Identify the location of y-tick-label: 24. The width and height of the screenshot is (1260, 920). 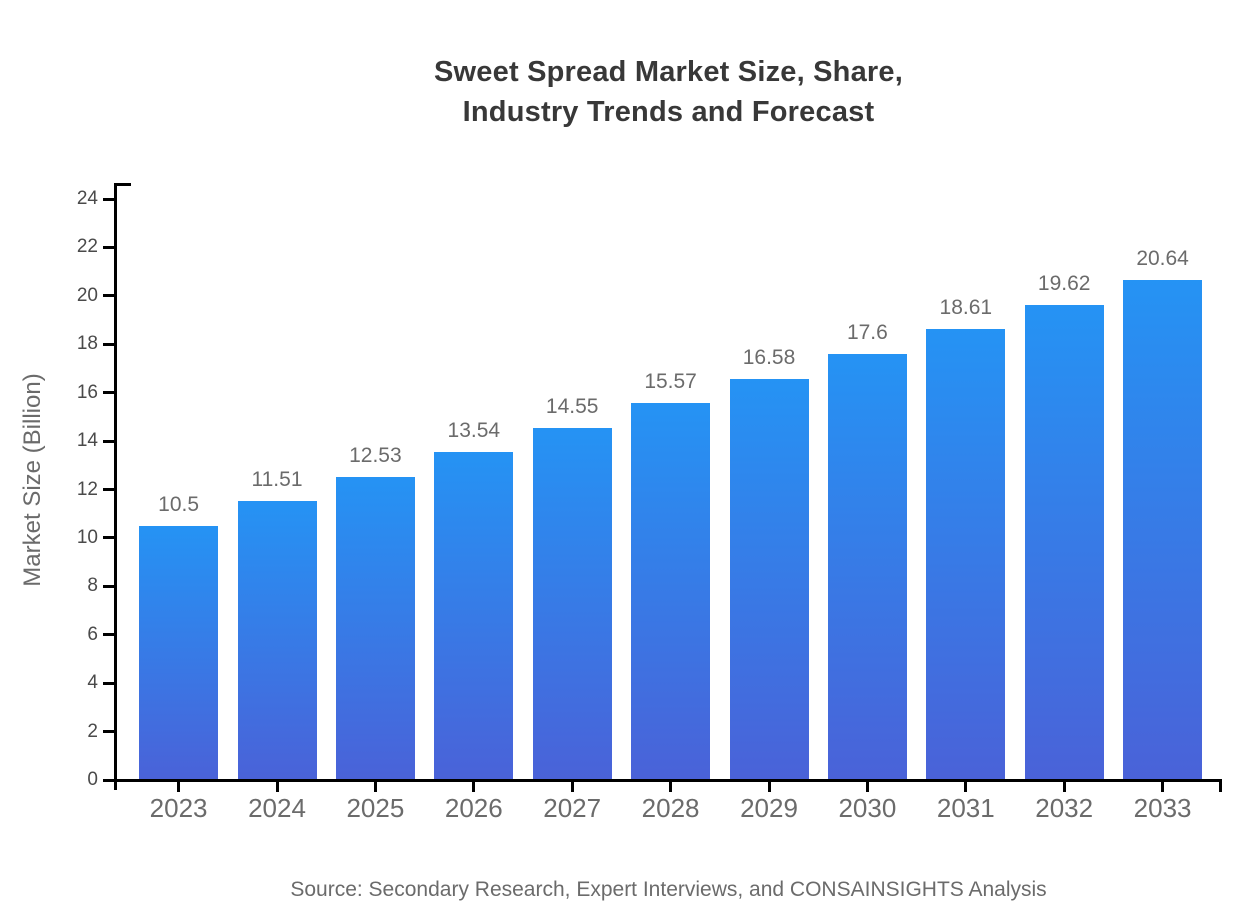
(87, 198).